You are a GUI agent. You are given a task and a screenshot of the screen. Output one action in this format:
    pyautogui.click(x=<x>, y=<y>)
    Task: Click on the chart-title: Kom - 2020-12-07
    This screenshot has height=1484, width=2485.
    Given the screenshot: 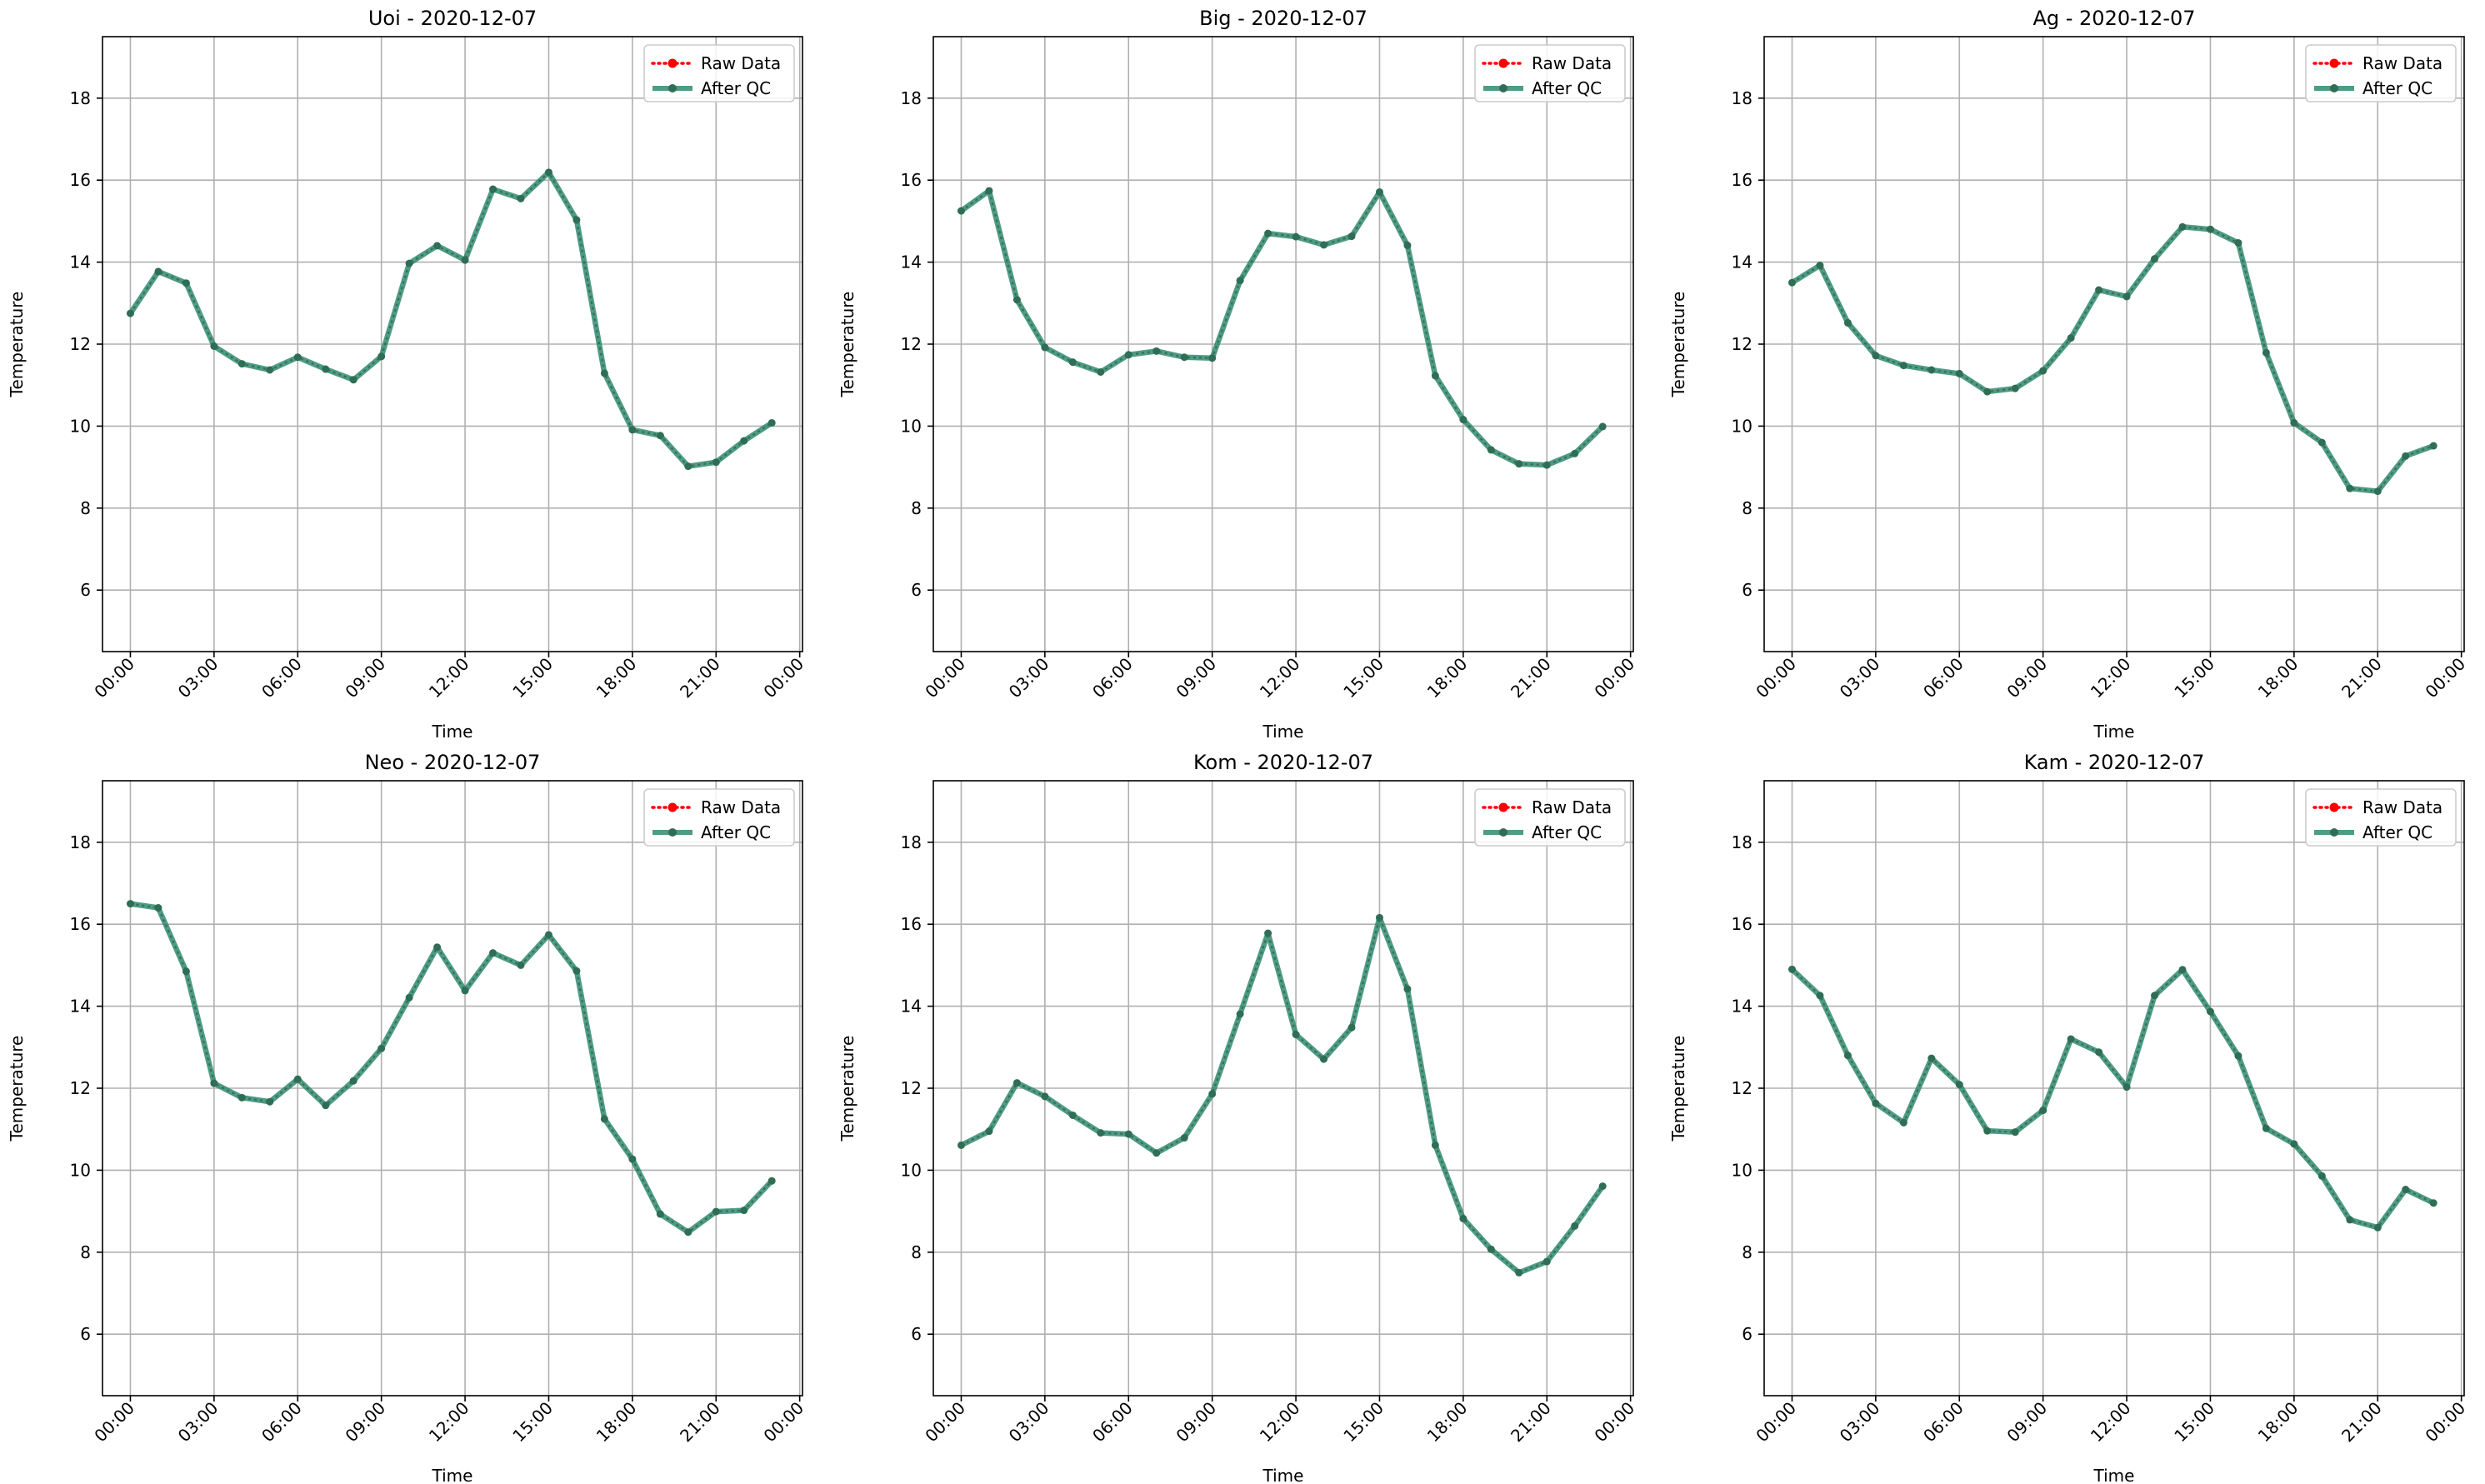 What is the action you would take?
    pyautogui.click(x=1283, y=762)
    